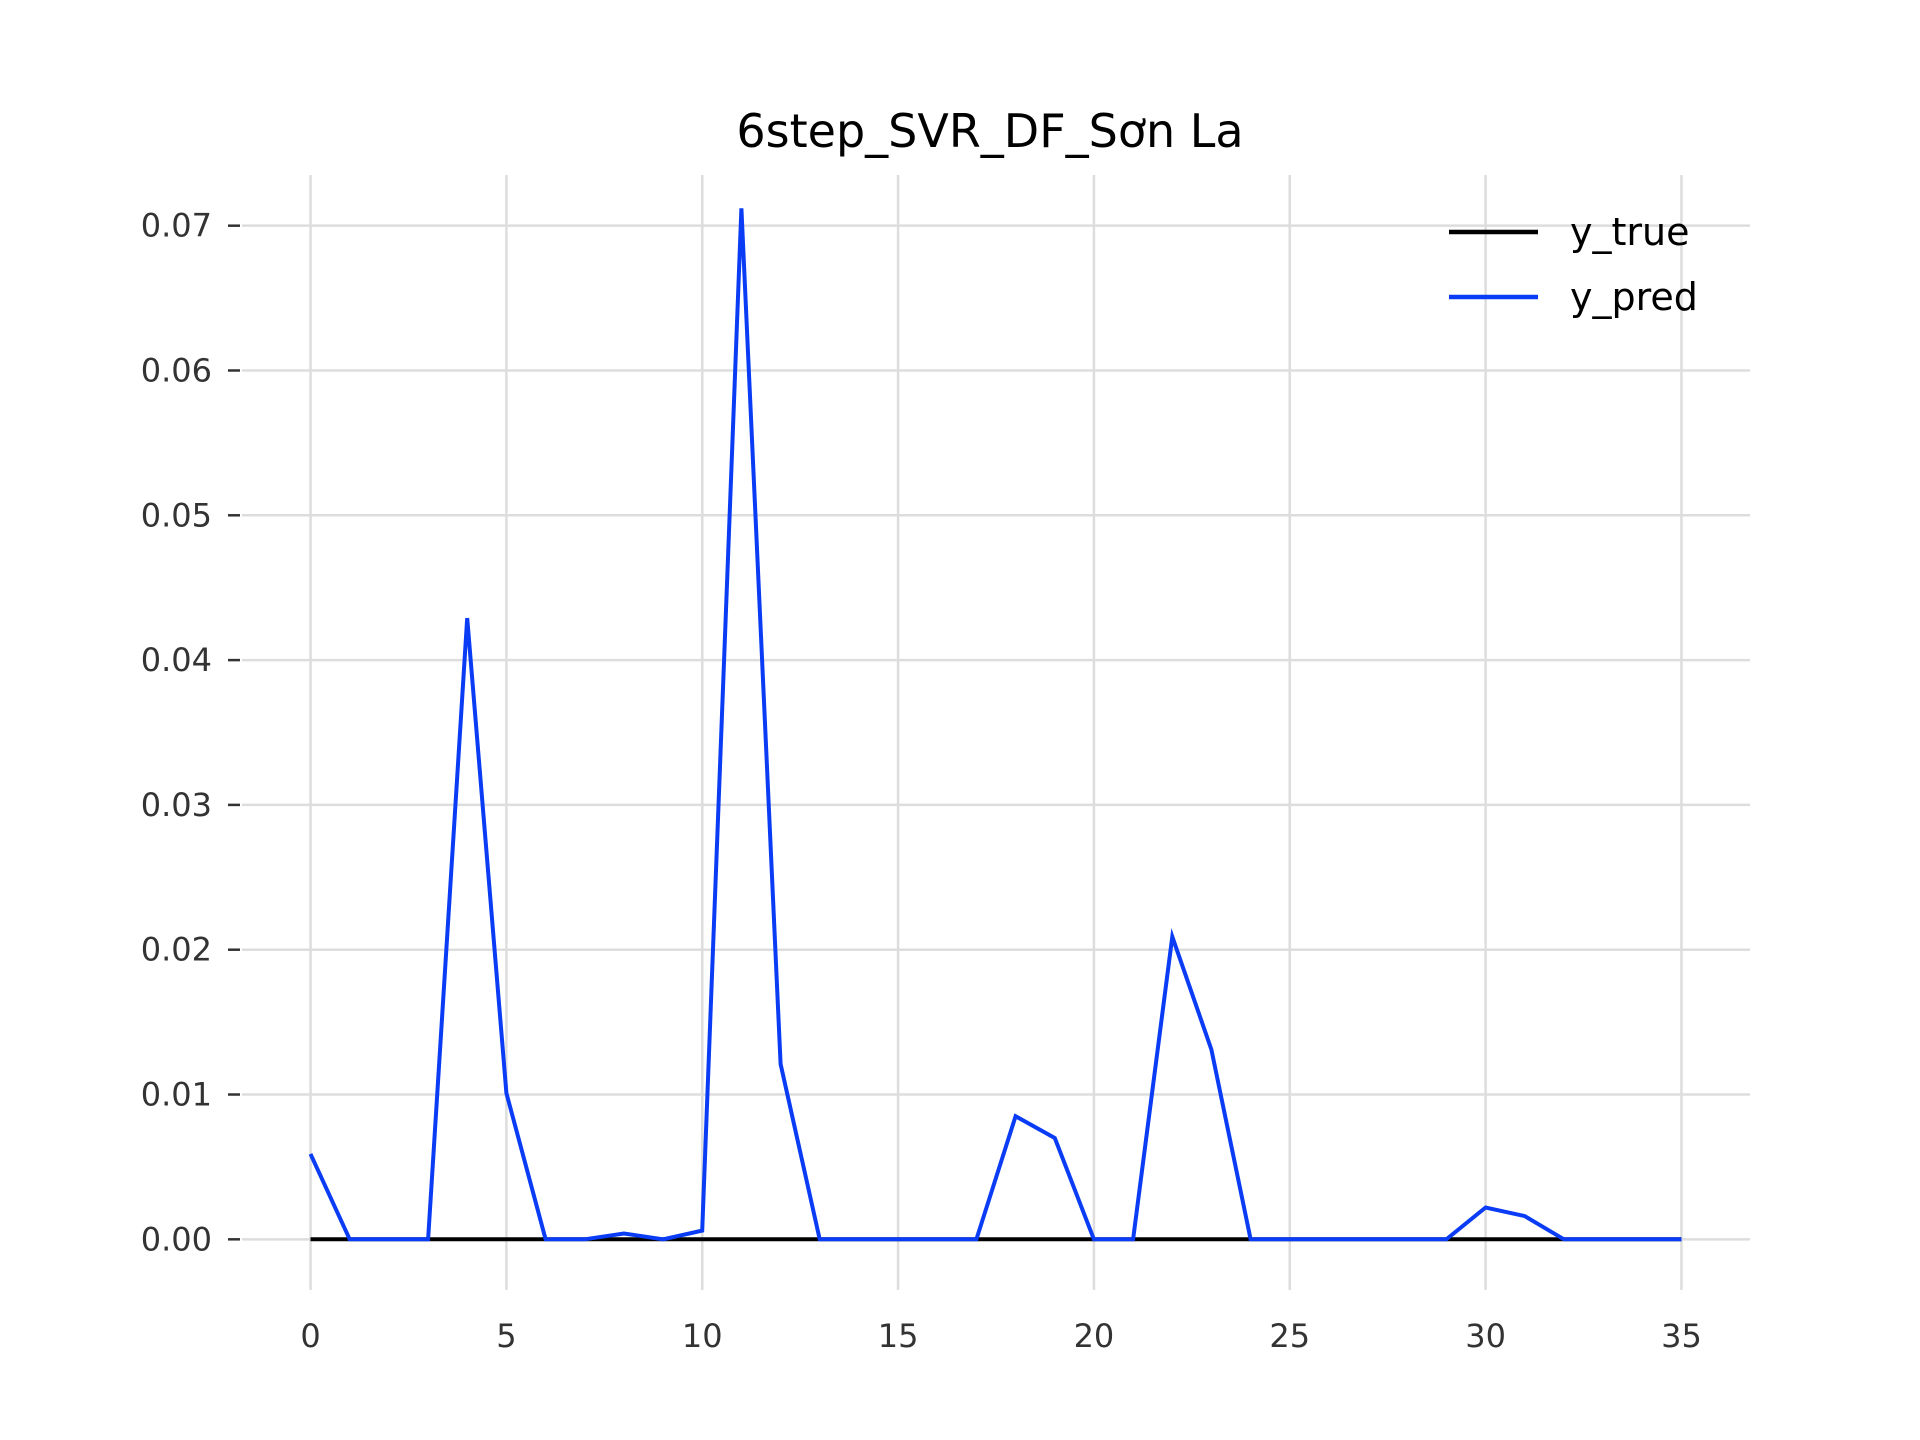  Describe the element at coordinates (506, 1336) in the screenshot. I see `x-tick-label: 5` at that location.